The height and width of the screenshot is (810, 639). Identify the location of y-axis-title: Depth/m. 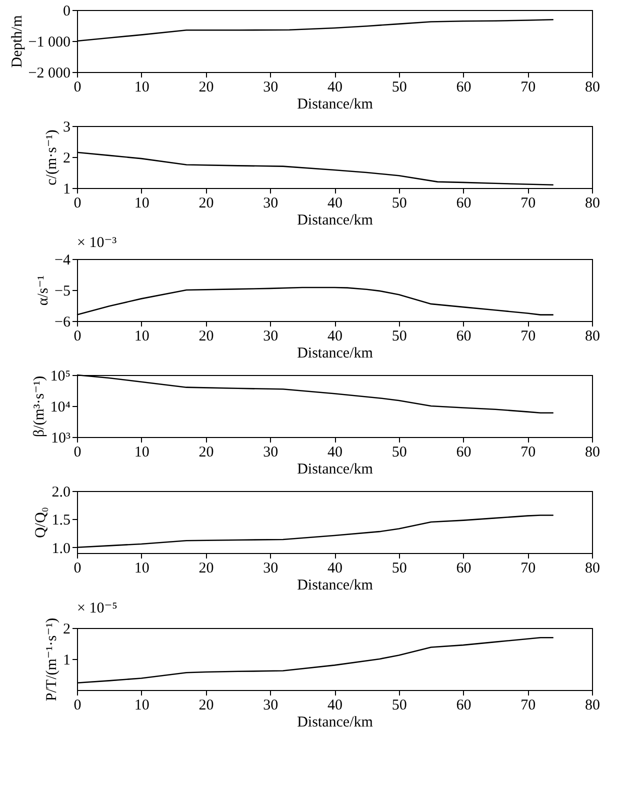
(17, 41).